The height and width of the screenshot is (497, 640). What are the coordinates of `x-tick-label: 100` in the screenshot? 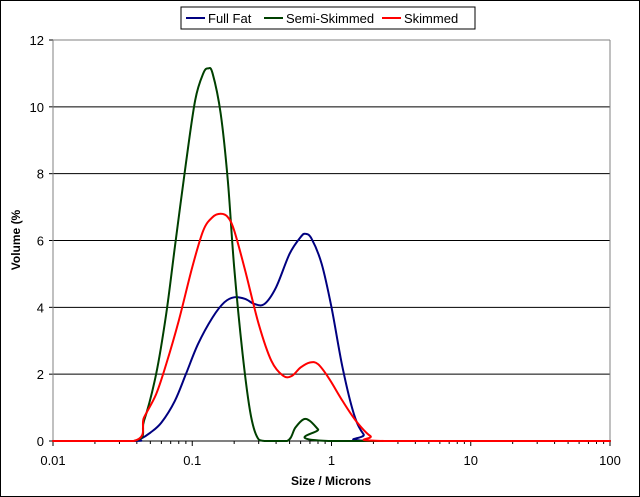 It's located at (610, 460).